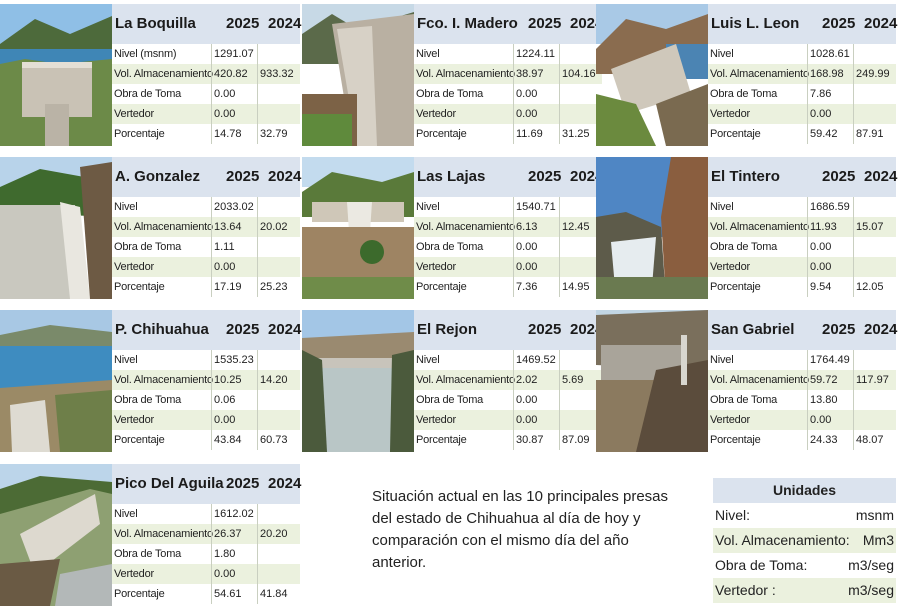  What do you see at coordinates (508, 207) in the screenshot?
I see `row-nivel: Nivel 1540.71` at bounding box center [508, 207].